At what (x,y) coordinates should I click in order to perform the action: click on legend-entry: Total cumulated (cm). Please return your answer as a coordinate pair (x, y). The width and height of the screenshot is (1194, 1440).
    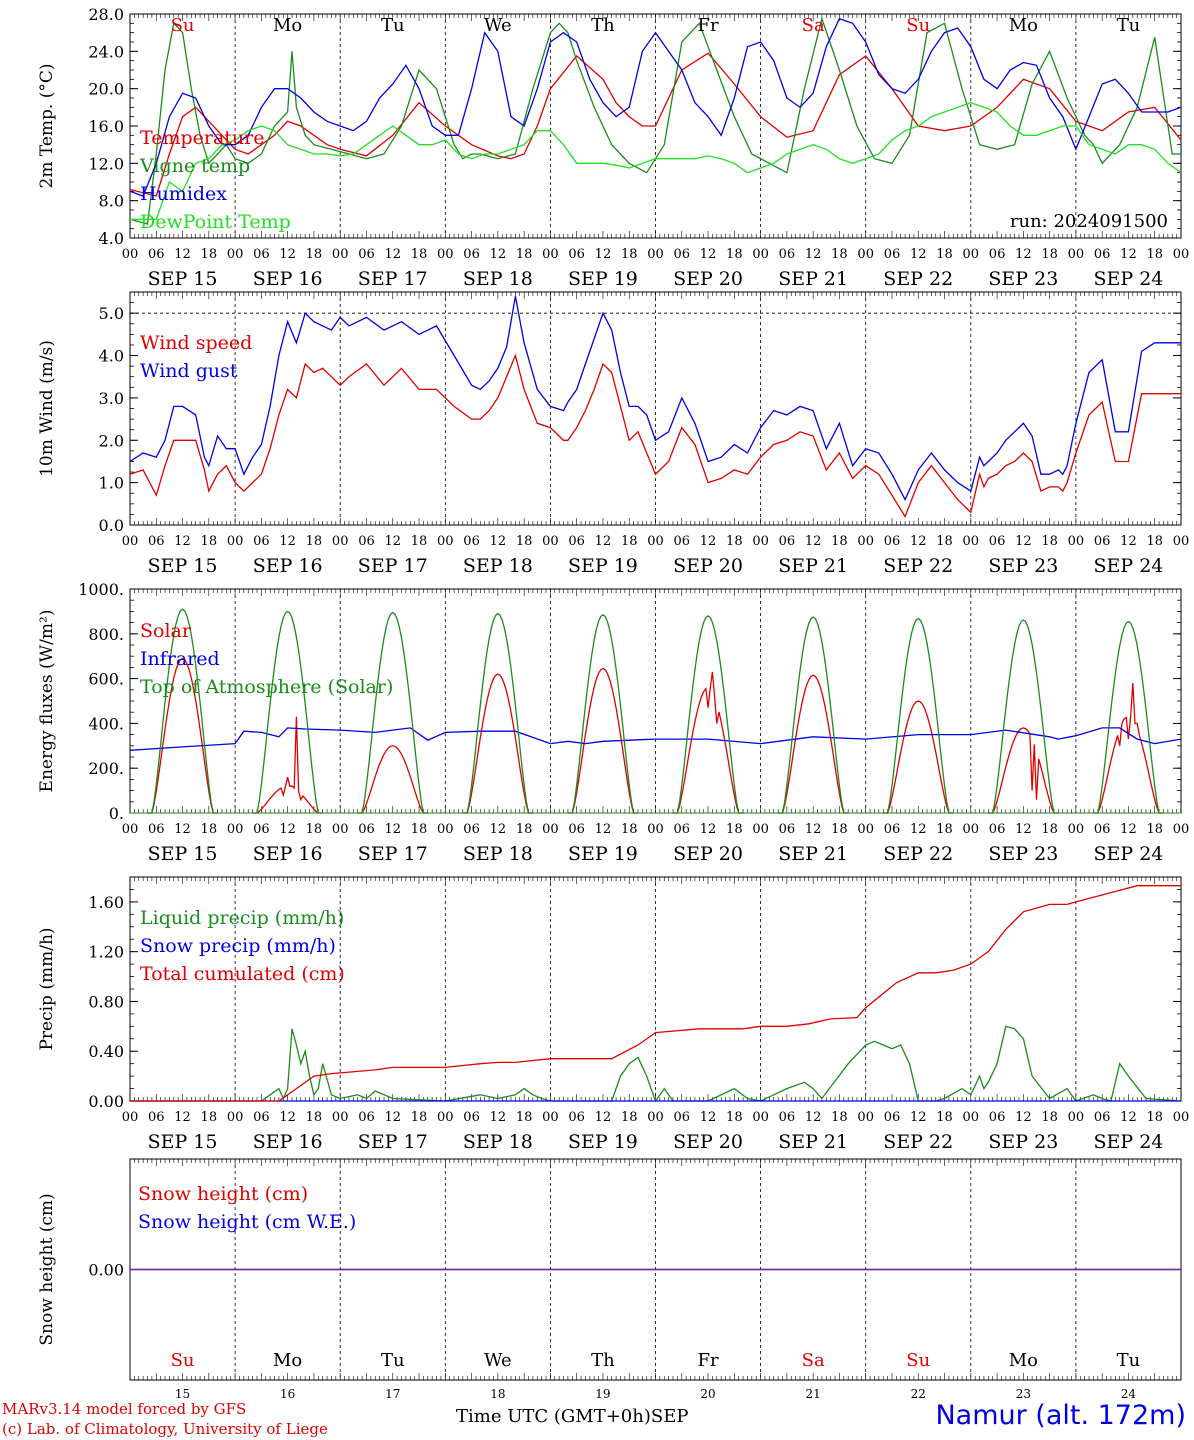
    Looking at the image, I should click on (242, 974).